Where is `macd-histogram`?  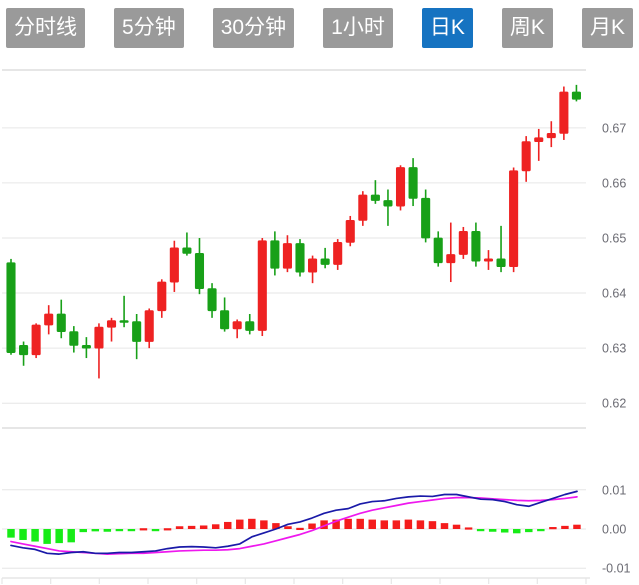 macd-histogram is located at coordinates (294, 531).